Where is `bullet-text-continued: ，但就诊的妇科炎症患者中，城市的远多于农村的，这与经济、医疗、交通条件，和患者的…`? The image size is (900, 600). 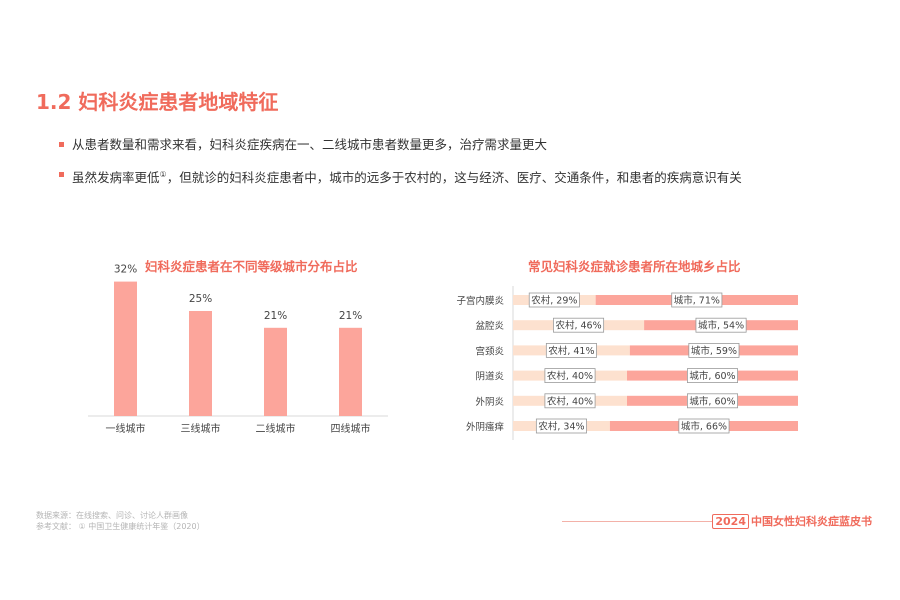
bullet-text-continued: ，但就诊的妇科炎症患者中，城市的远多于农村的，这与经济、医疗、交通条件，和患者的… is located at coordinates (454, 178).